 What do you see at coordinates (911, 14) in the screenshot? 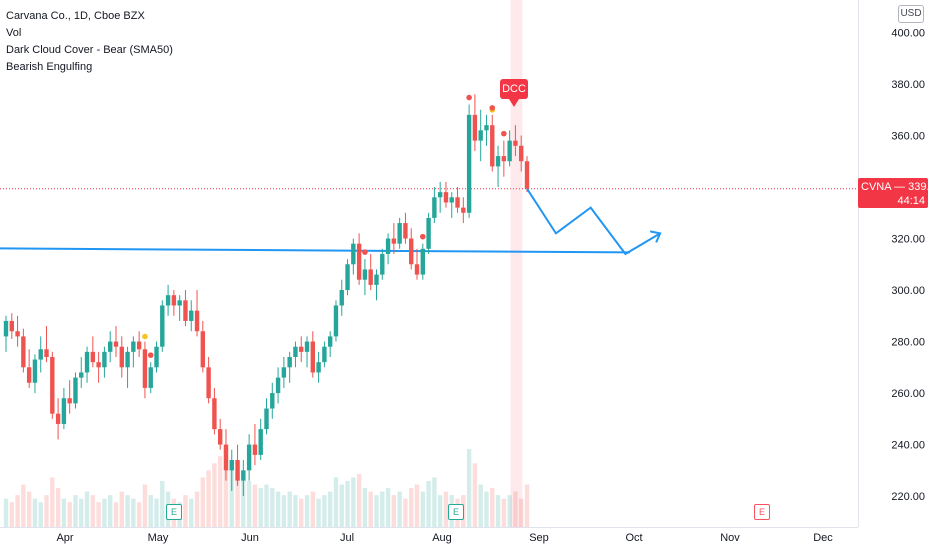
I see `currency-button: USD` at bounding box center [911, 14].